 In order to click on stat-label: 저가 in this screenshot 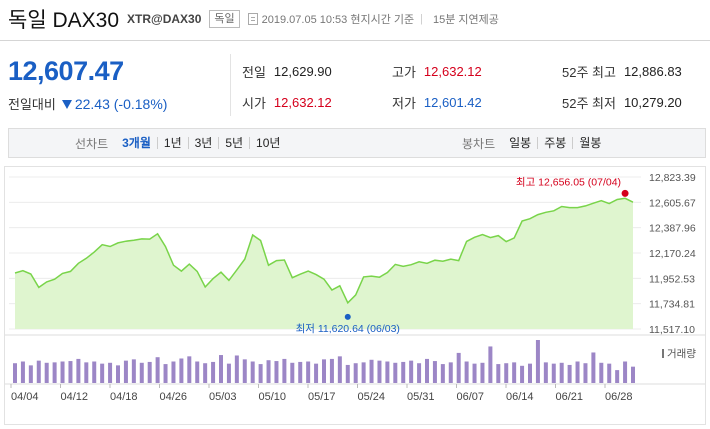, I will do `click(404, 103)`.